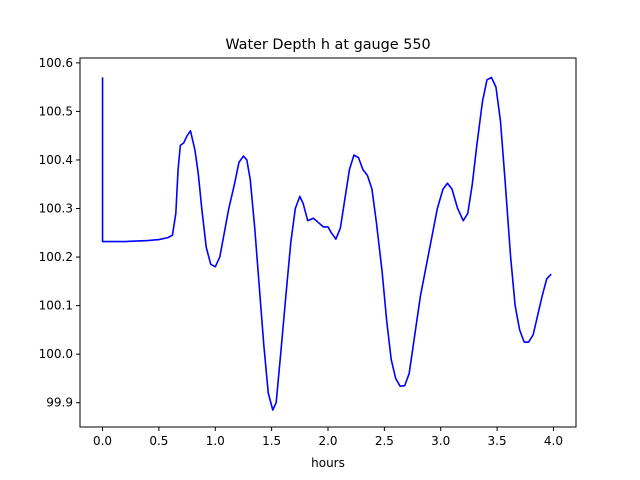  What do you see at coordinates (328, 463) in the screenshot?
I see `x-axis-label: hours` at bounding box center [328, 463].